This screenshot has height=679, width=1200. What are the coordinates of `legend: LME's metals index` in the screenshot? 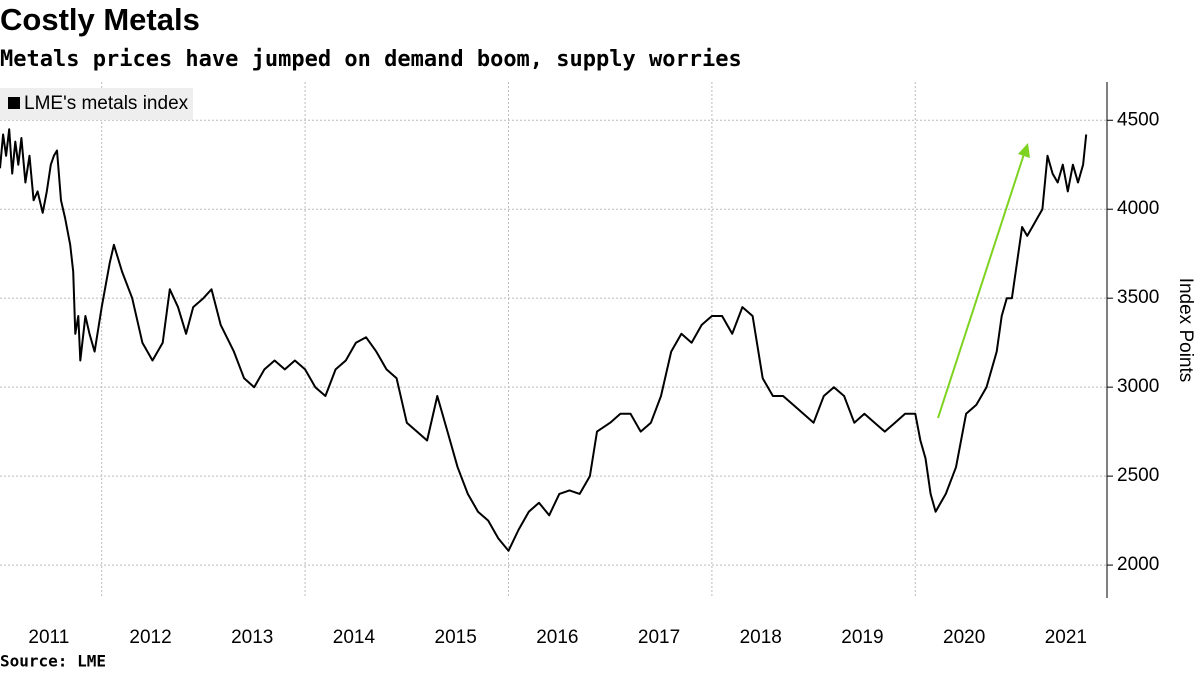 It's located at (96, 104).